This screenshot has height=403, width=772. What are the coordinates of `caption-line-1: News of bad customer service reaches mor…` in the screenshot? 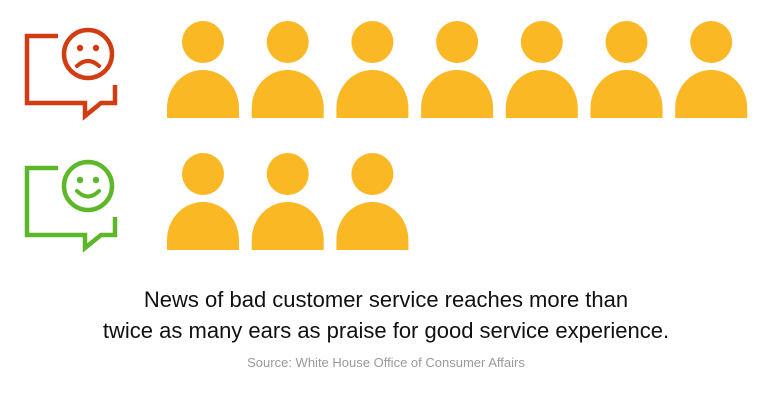 It's located at (386, 299).